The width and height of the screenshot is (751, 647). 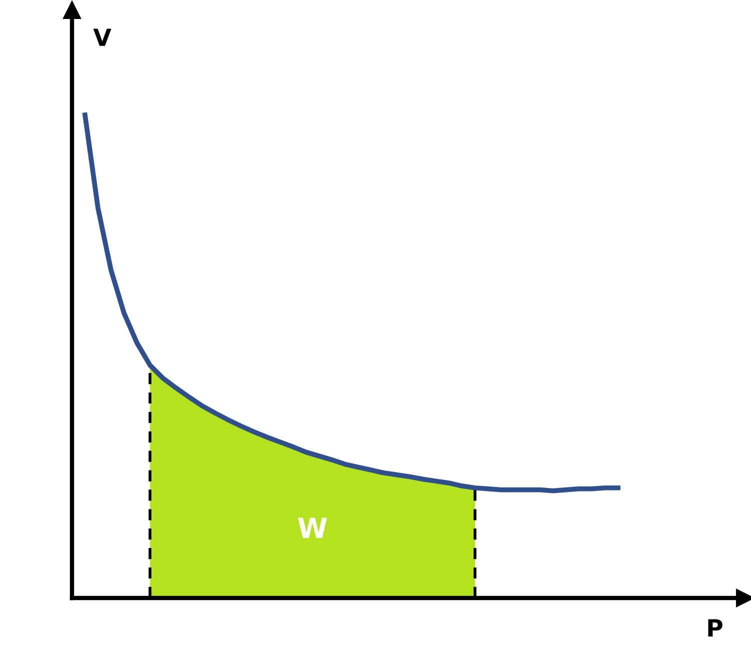 I want to click on y-axis-title: V, so click(x=102, y=37).